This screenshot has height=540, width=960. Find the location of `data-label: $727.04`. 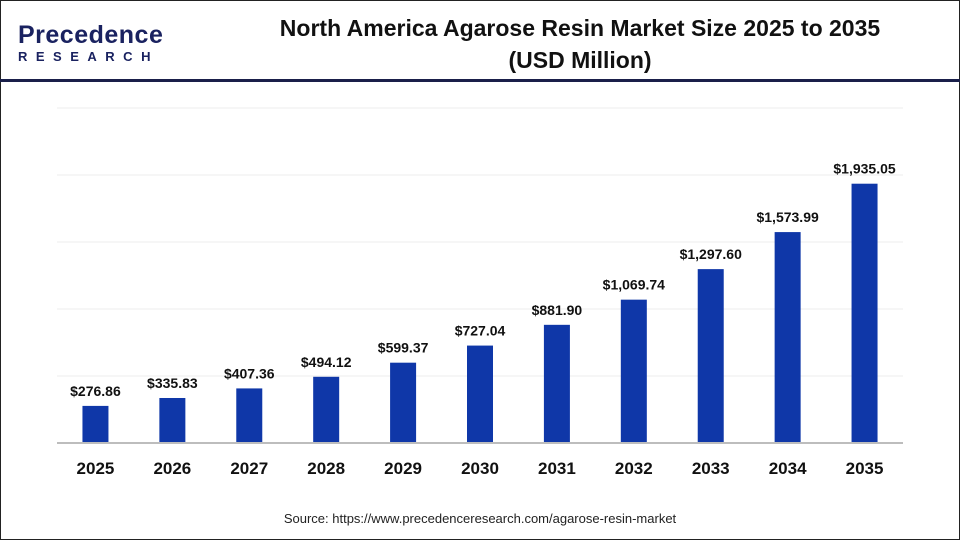

data-label: $727.04 is located at coordinates (480, 331).